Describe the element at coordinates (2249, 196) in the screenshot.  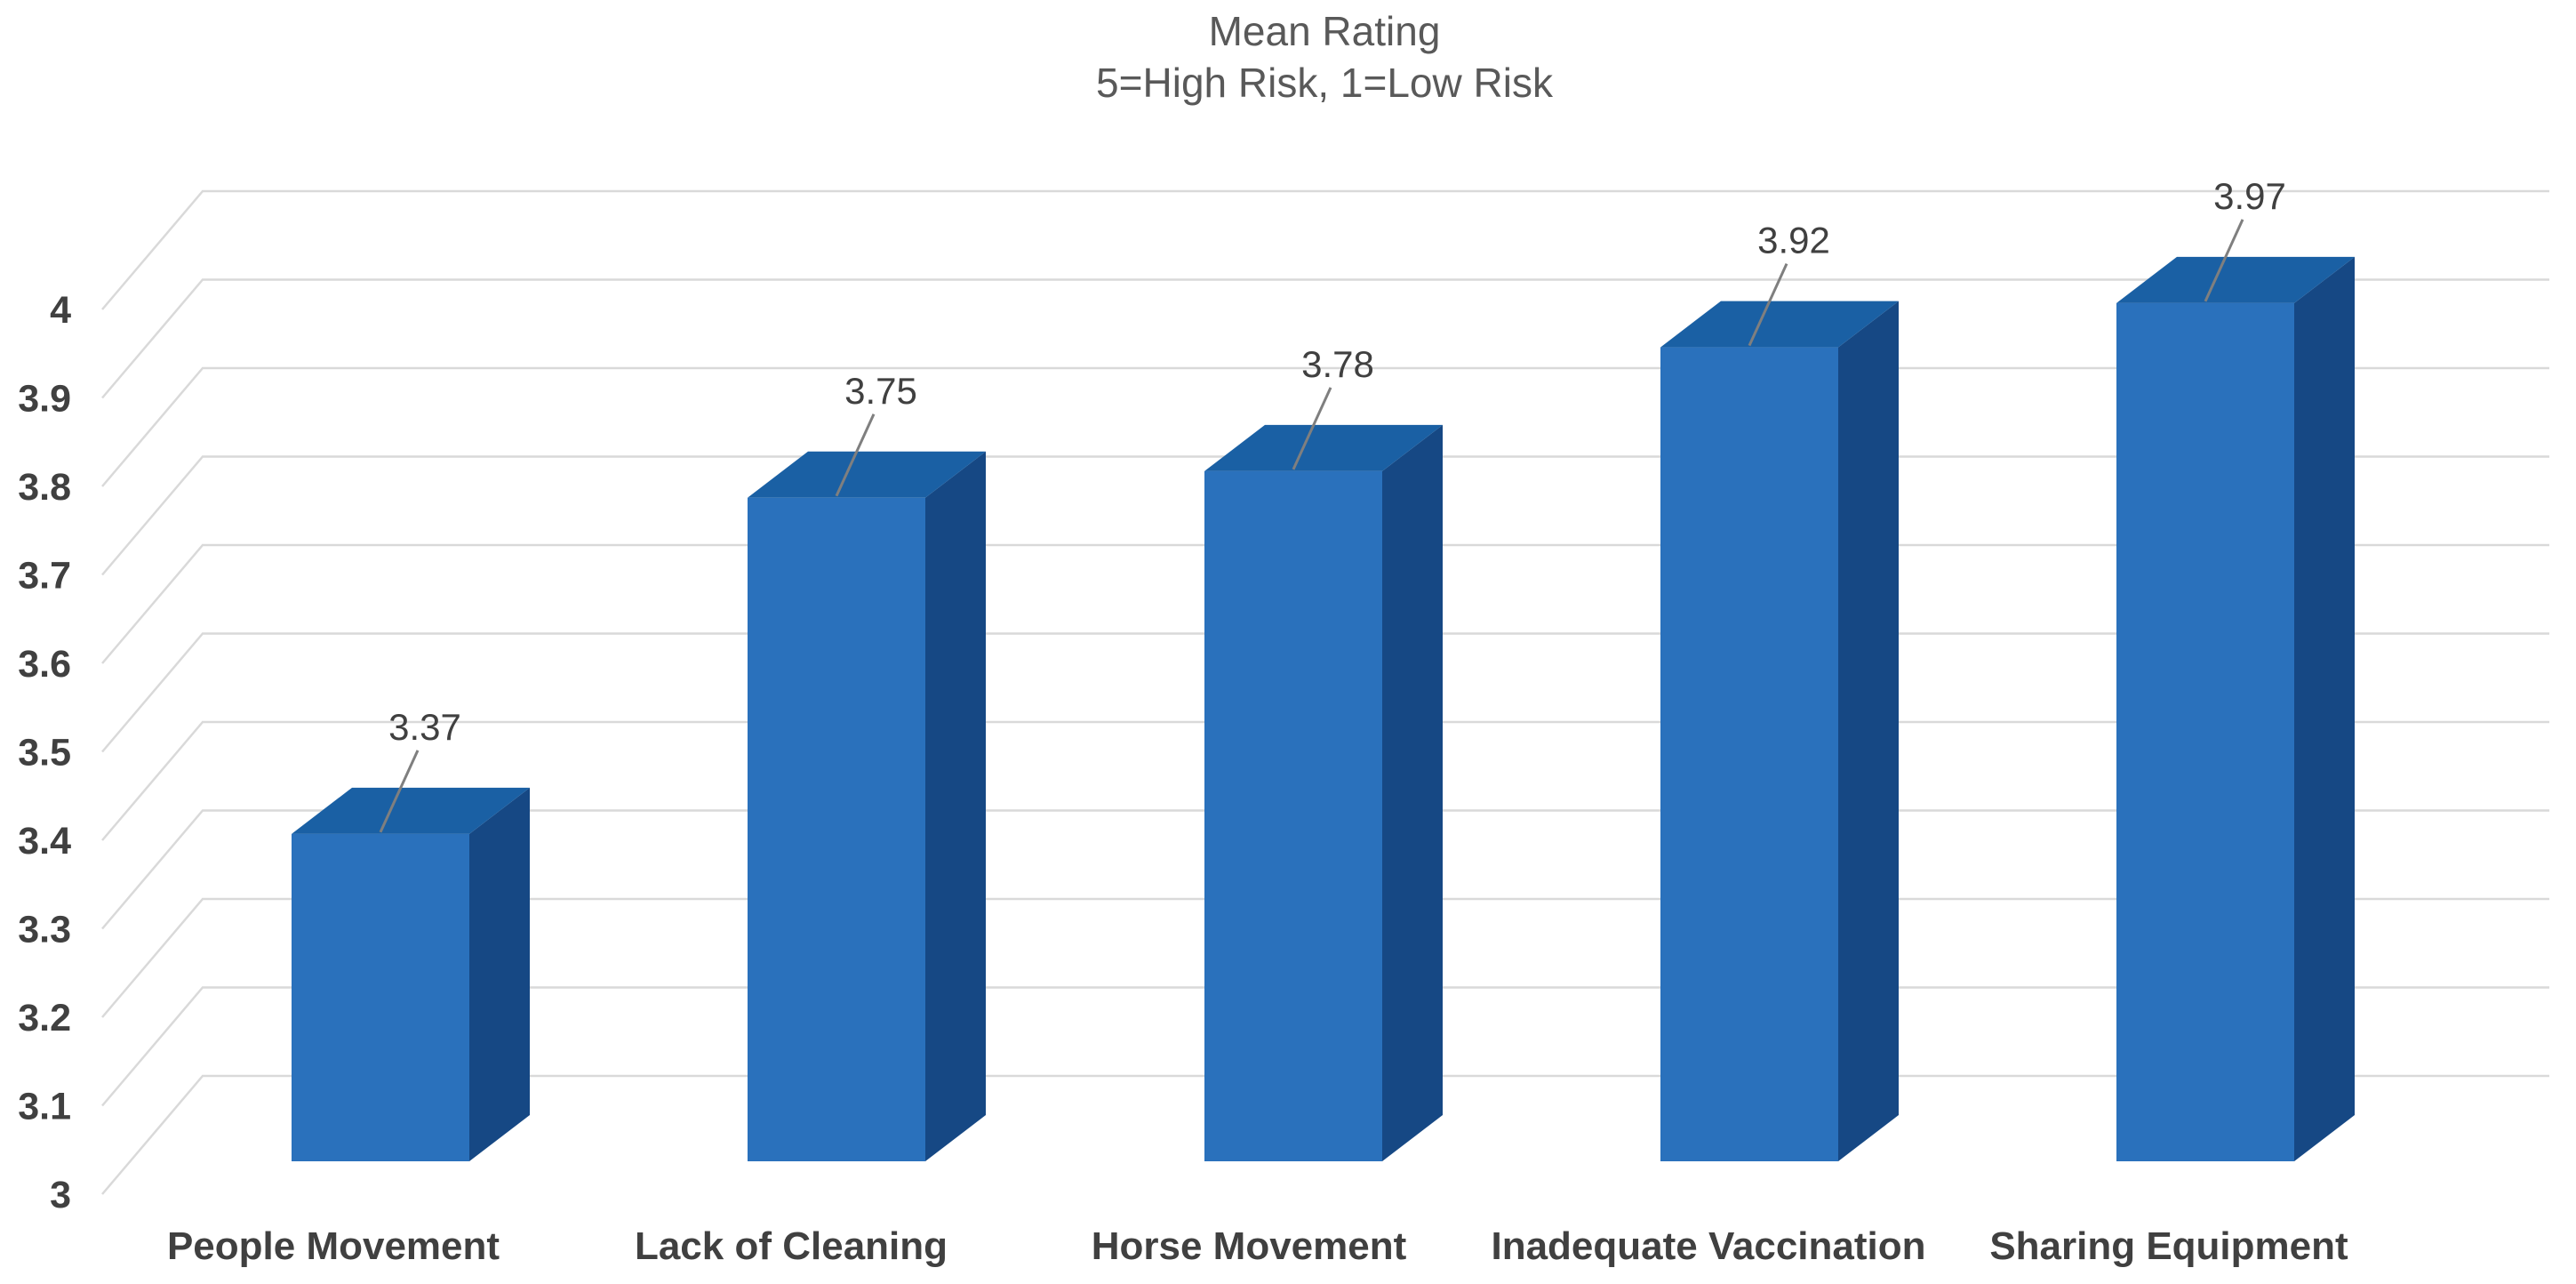
I see `data-label: 3.97` at that location.